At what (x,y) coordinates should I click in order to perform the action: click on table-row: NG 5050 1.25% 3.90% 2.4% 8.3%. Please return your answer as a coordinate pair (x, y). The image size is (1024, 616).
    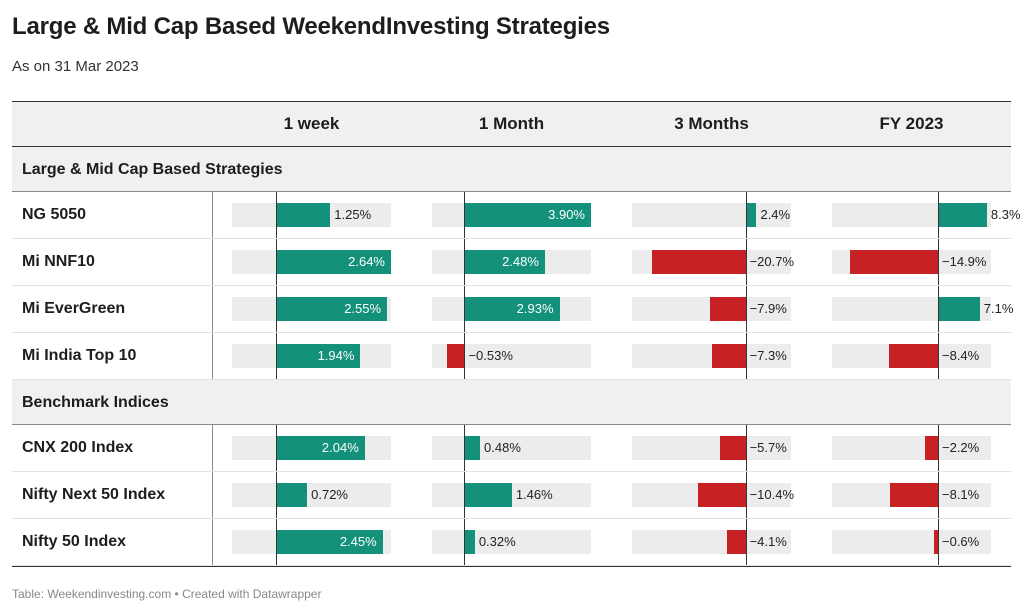
    Looking at the image, I should click on (516, 215).